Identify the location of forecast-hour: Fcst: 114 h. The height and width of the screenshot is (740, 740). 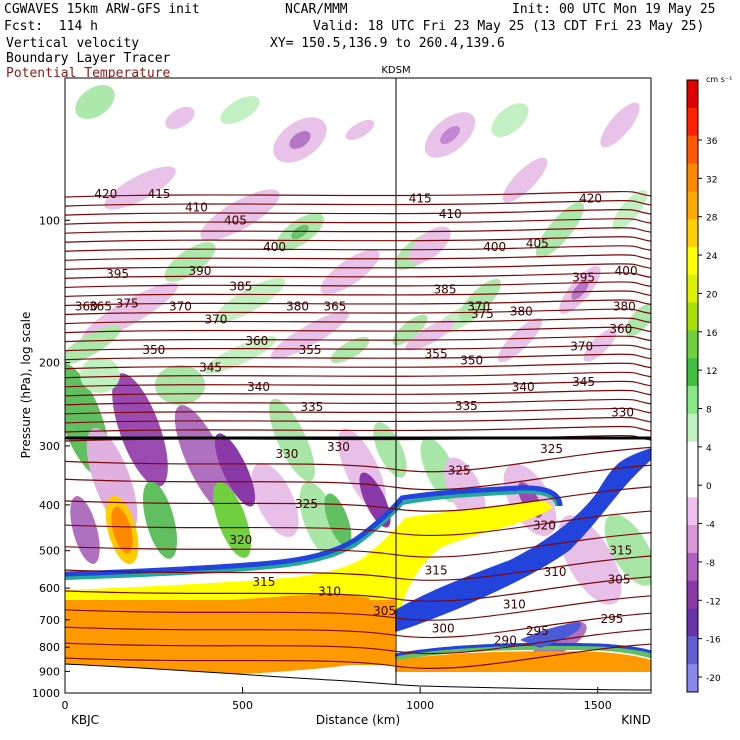
(51, 26).